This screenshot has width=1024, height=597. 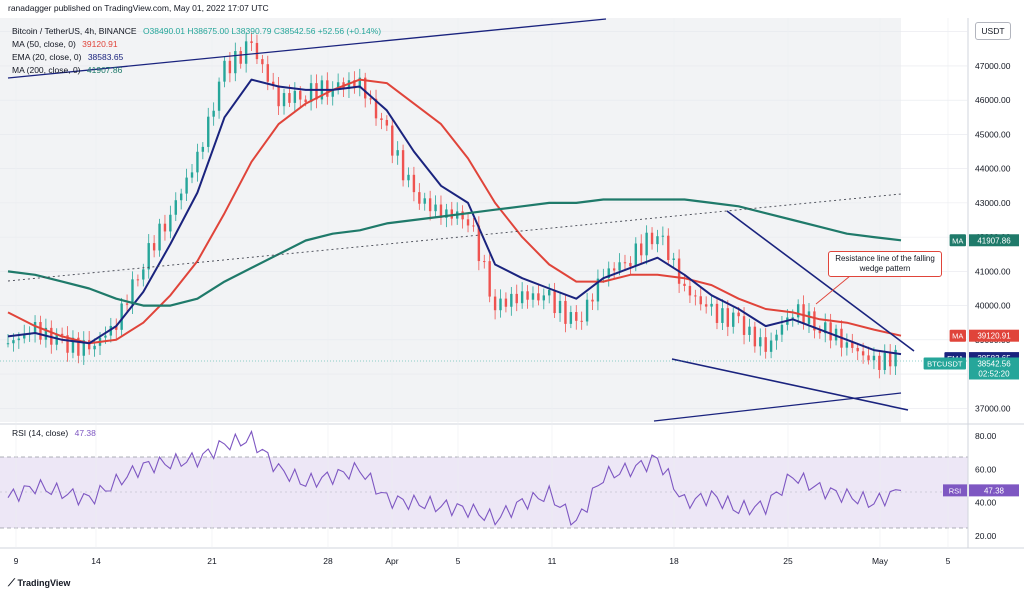 I want to click on price-tick-label: 47000.00, so click(x=993, y=66).